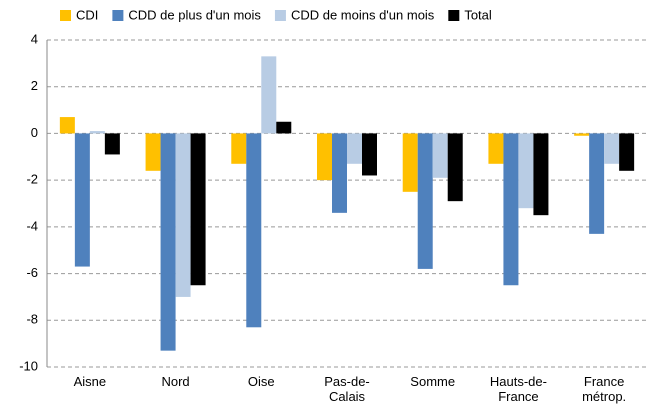 This screenshot has height=408, width=651. Describe the element at coordinates (433, 381) in the screenshot. I see `x-tick-label: Somme` at that location.